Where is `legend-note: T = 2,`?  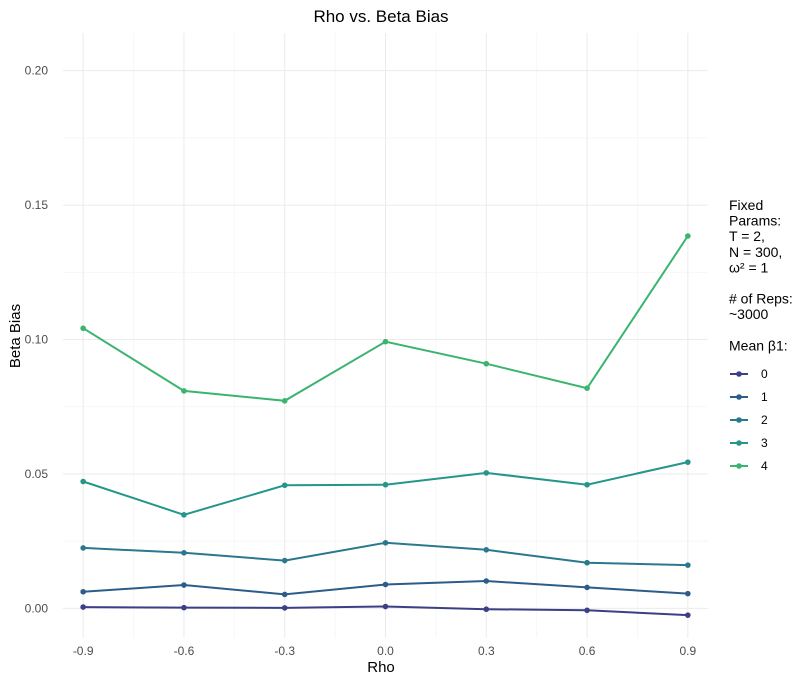 legend-note: T = 2, is located at coordinates (747, 236).